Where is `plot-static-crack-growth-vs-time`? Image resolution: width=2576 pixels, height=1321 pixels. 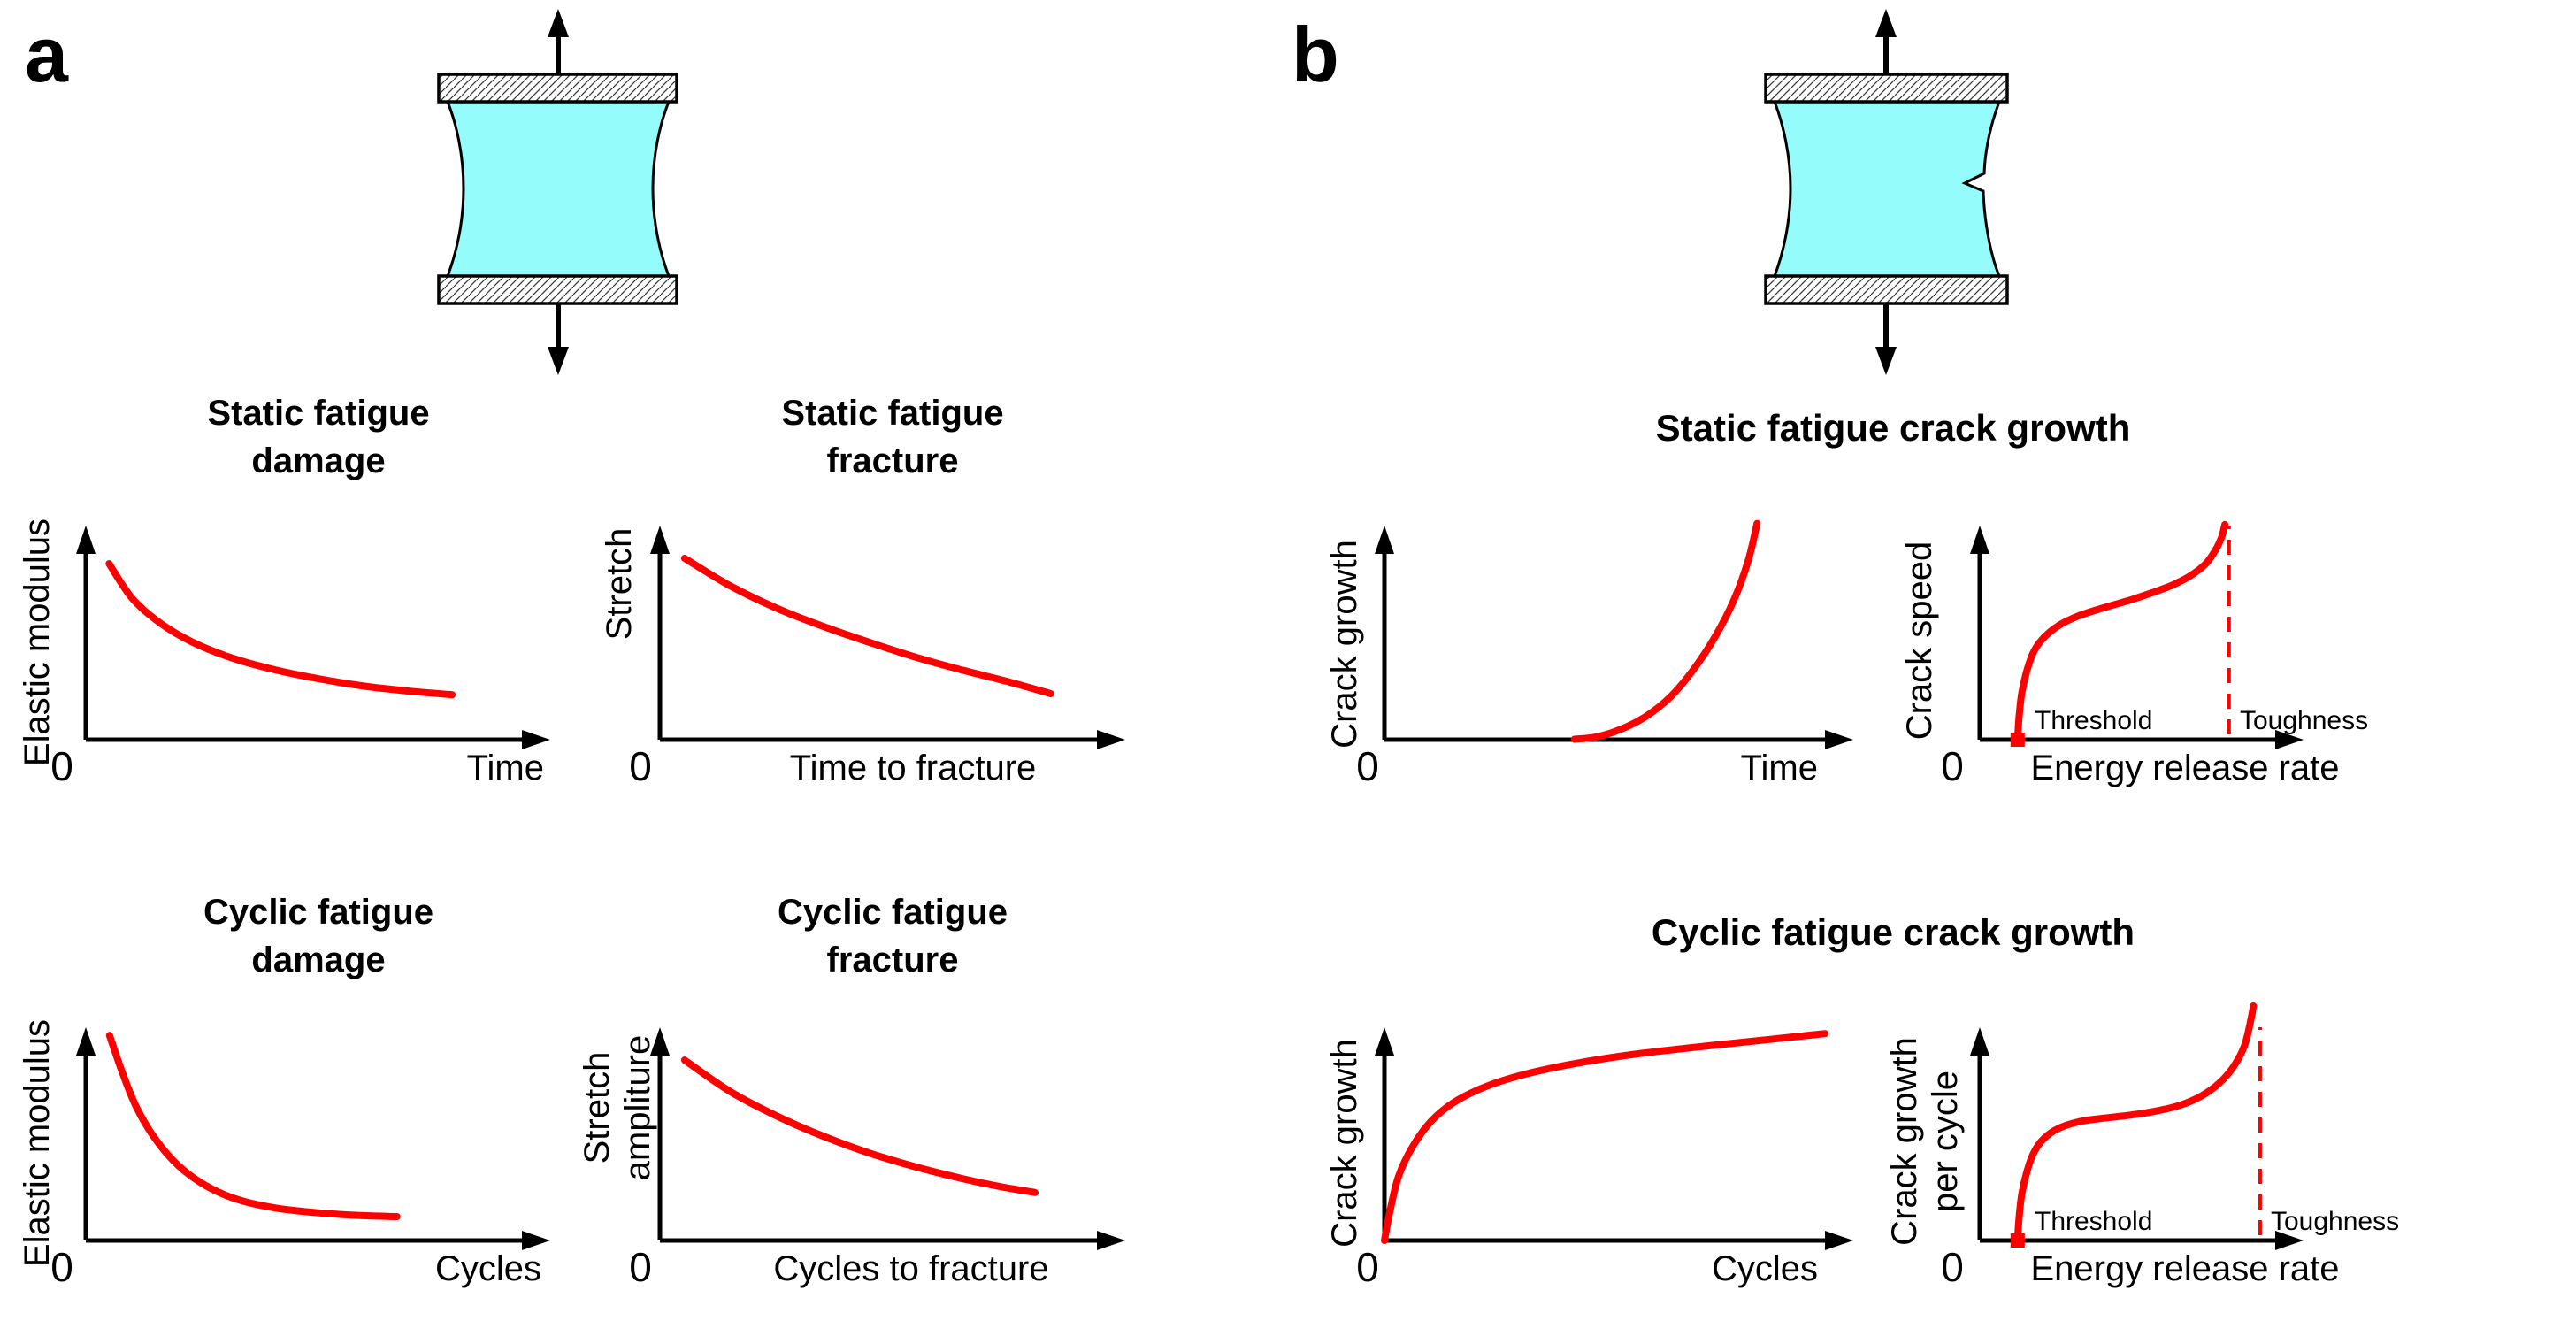
plot-static-crack-growth-vs-time is located at coordinates (1614, 634).